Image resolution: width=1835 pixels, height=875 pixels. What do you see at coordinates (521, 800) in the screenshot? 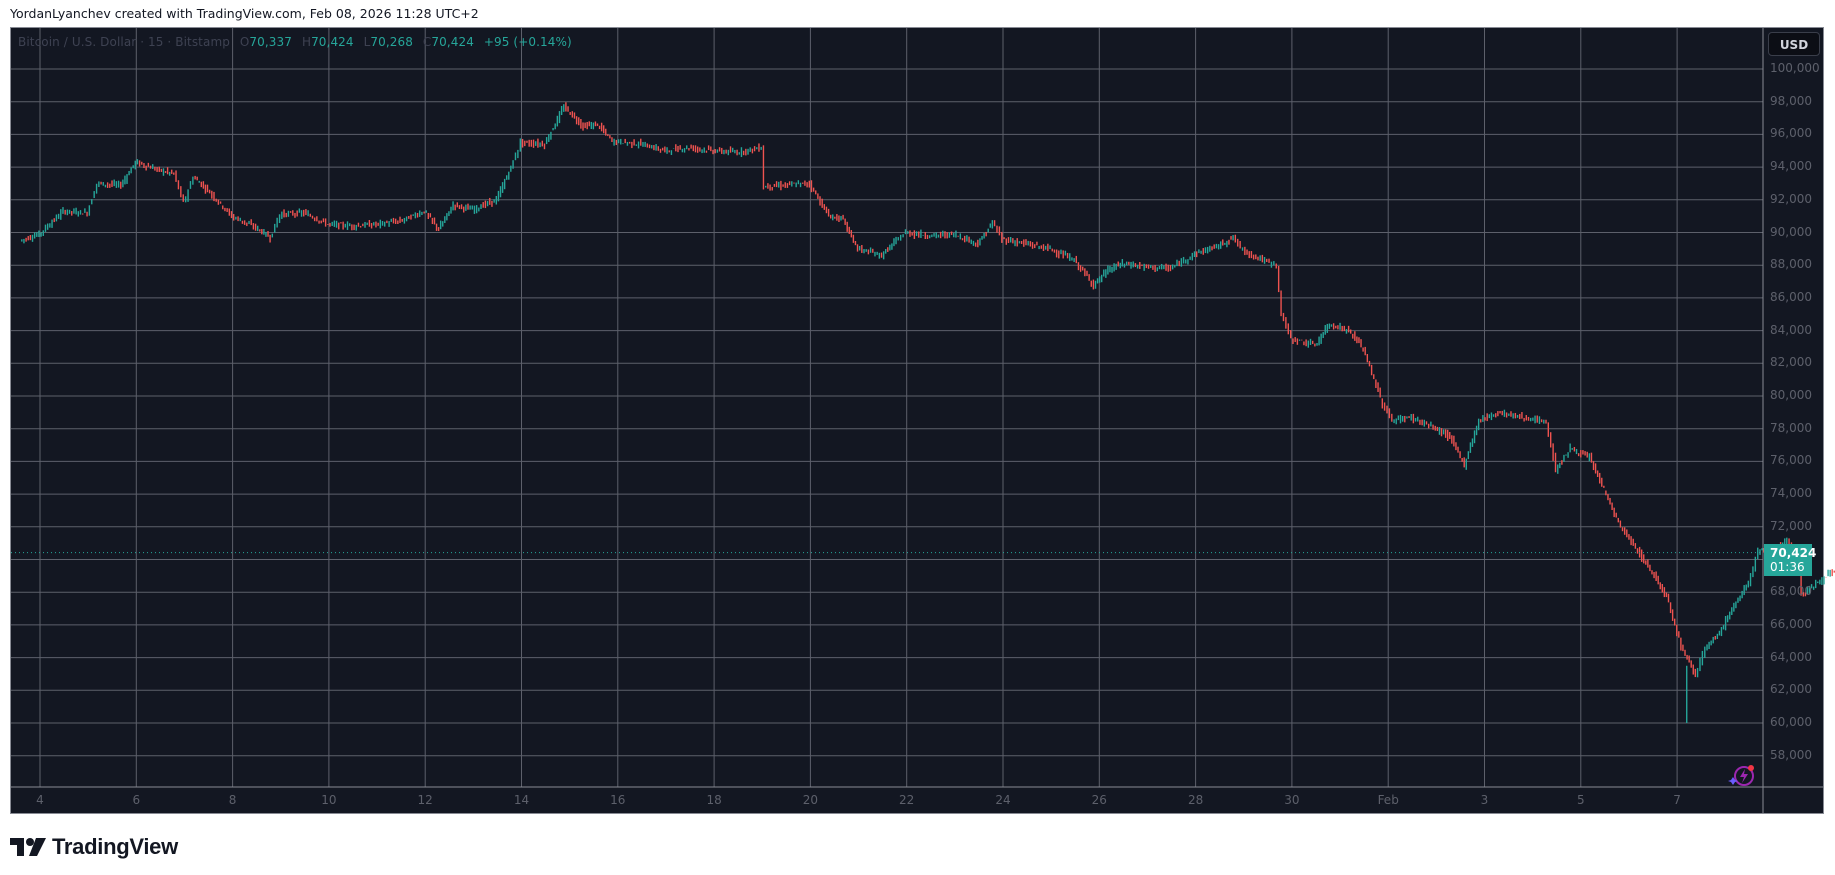
I see `time-tick-label: 14` at bounding box center [521, 800].